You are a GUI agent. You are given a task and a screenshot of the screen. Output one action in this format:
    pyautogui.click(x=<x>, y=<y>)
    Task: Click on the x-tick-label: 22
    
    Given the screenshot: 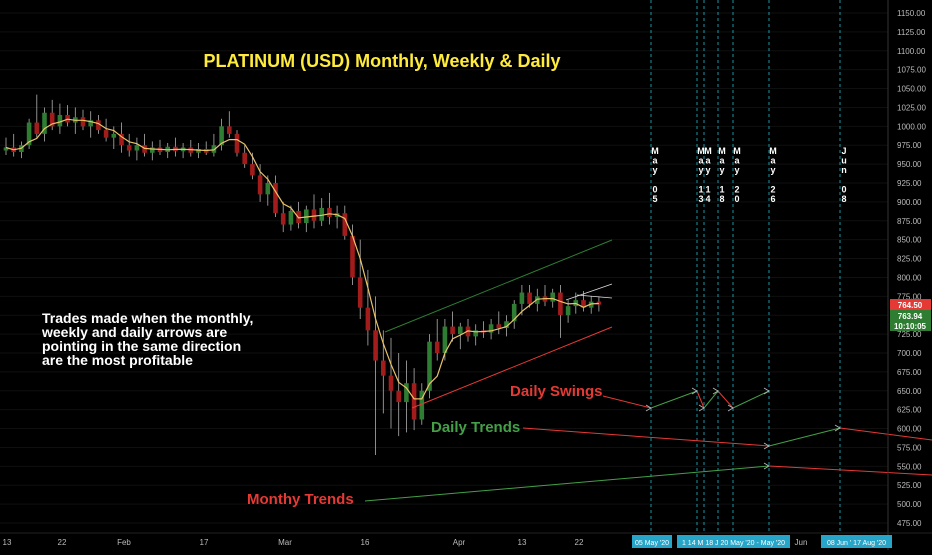 What is the action you would take?
    pyautogui.click(x=579, y=542)
    